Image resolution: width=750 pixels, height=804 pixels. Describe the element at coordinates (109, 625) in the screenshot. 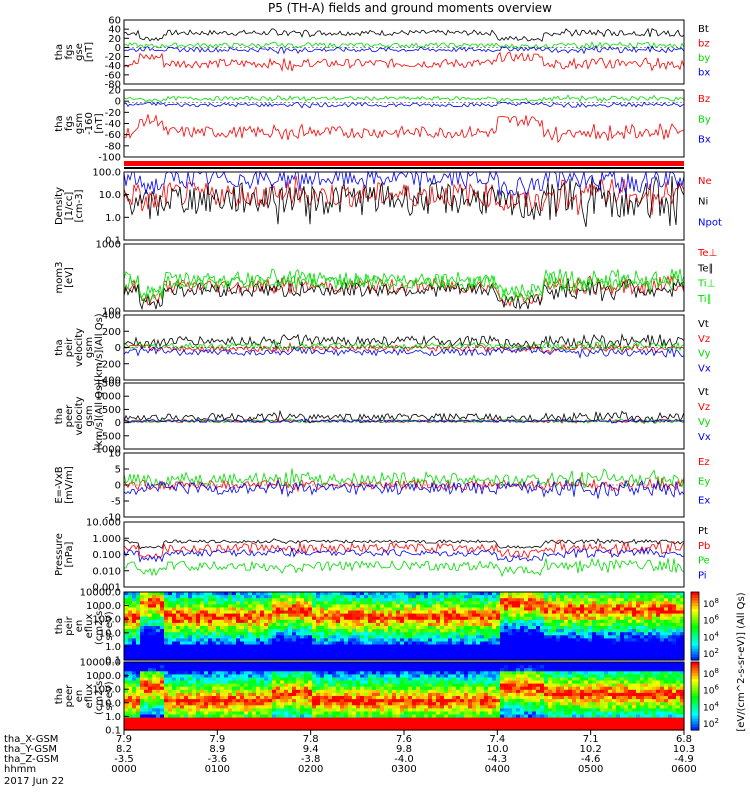

I see `y-axis-label: sr-eV)` at that location.